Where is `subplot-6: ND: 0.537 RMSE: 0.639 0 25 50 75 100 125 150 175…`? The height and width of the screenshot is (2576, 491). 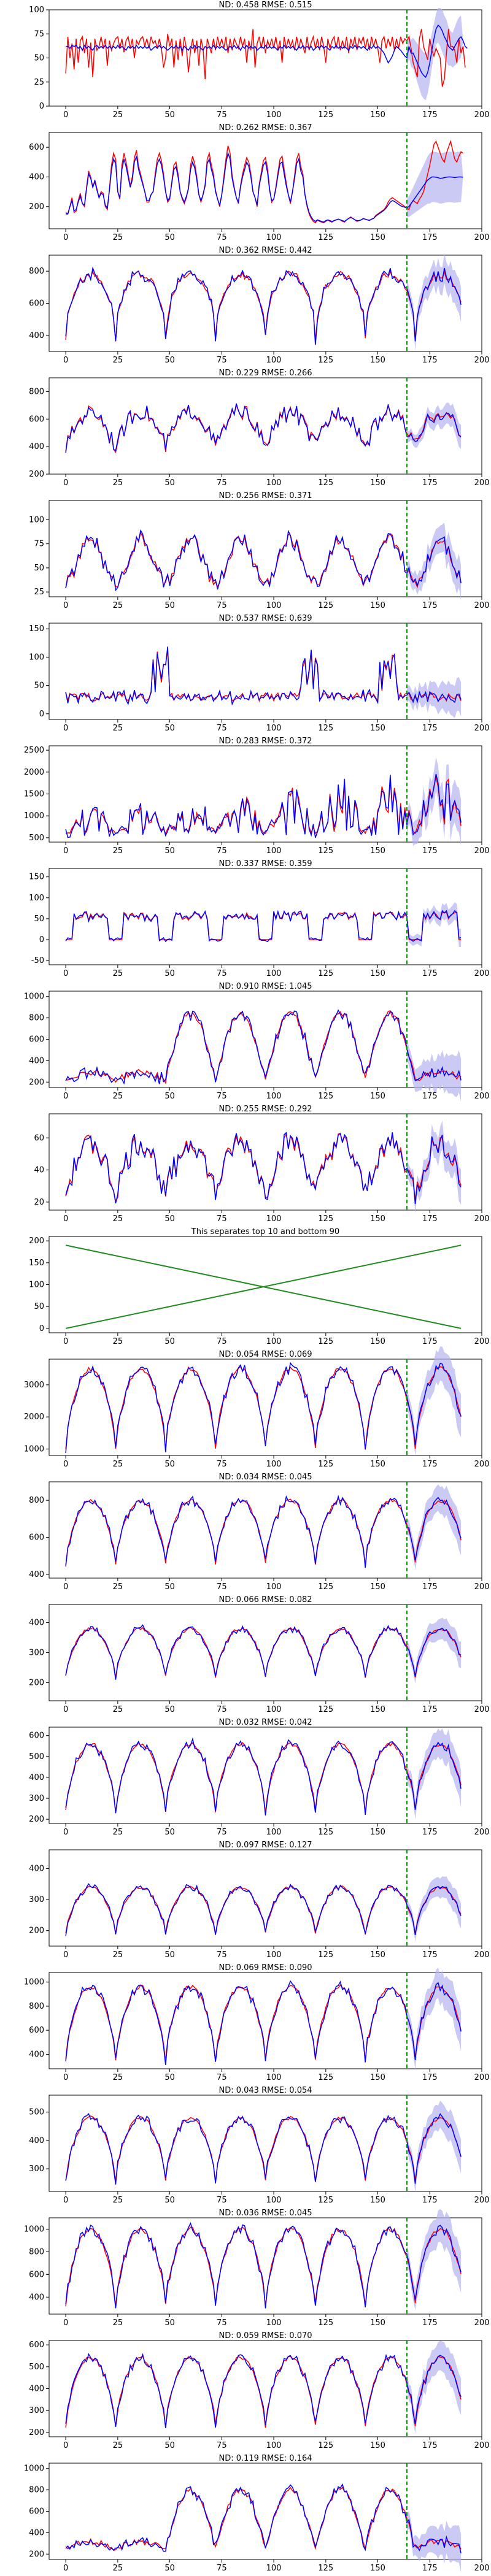 subplot-6: ND: 0.537 RMSE: 0.639 0 25 50 75 100 125 150 175… is located at coordinates (259, 673).